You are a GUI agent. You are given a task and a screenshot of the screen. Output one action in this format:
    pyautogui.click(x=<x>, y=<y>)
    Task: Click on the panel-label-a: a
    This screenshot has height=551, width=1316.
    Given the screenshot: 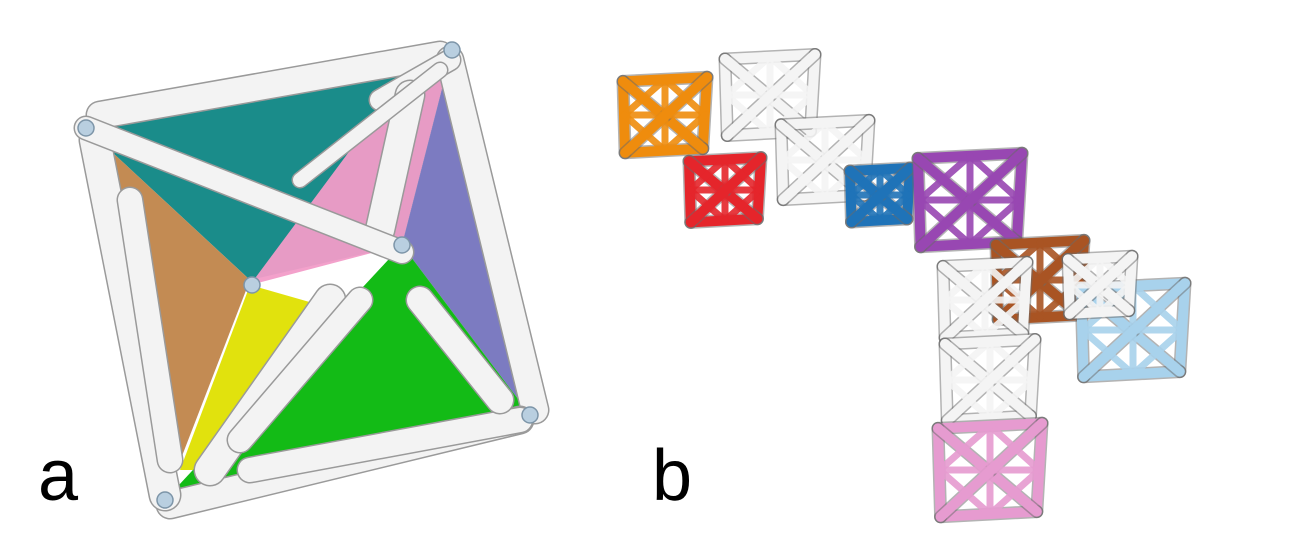 What is the action you would take?
    pyautogui.click(x=58, y=476)
    